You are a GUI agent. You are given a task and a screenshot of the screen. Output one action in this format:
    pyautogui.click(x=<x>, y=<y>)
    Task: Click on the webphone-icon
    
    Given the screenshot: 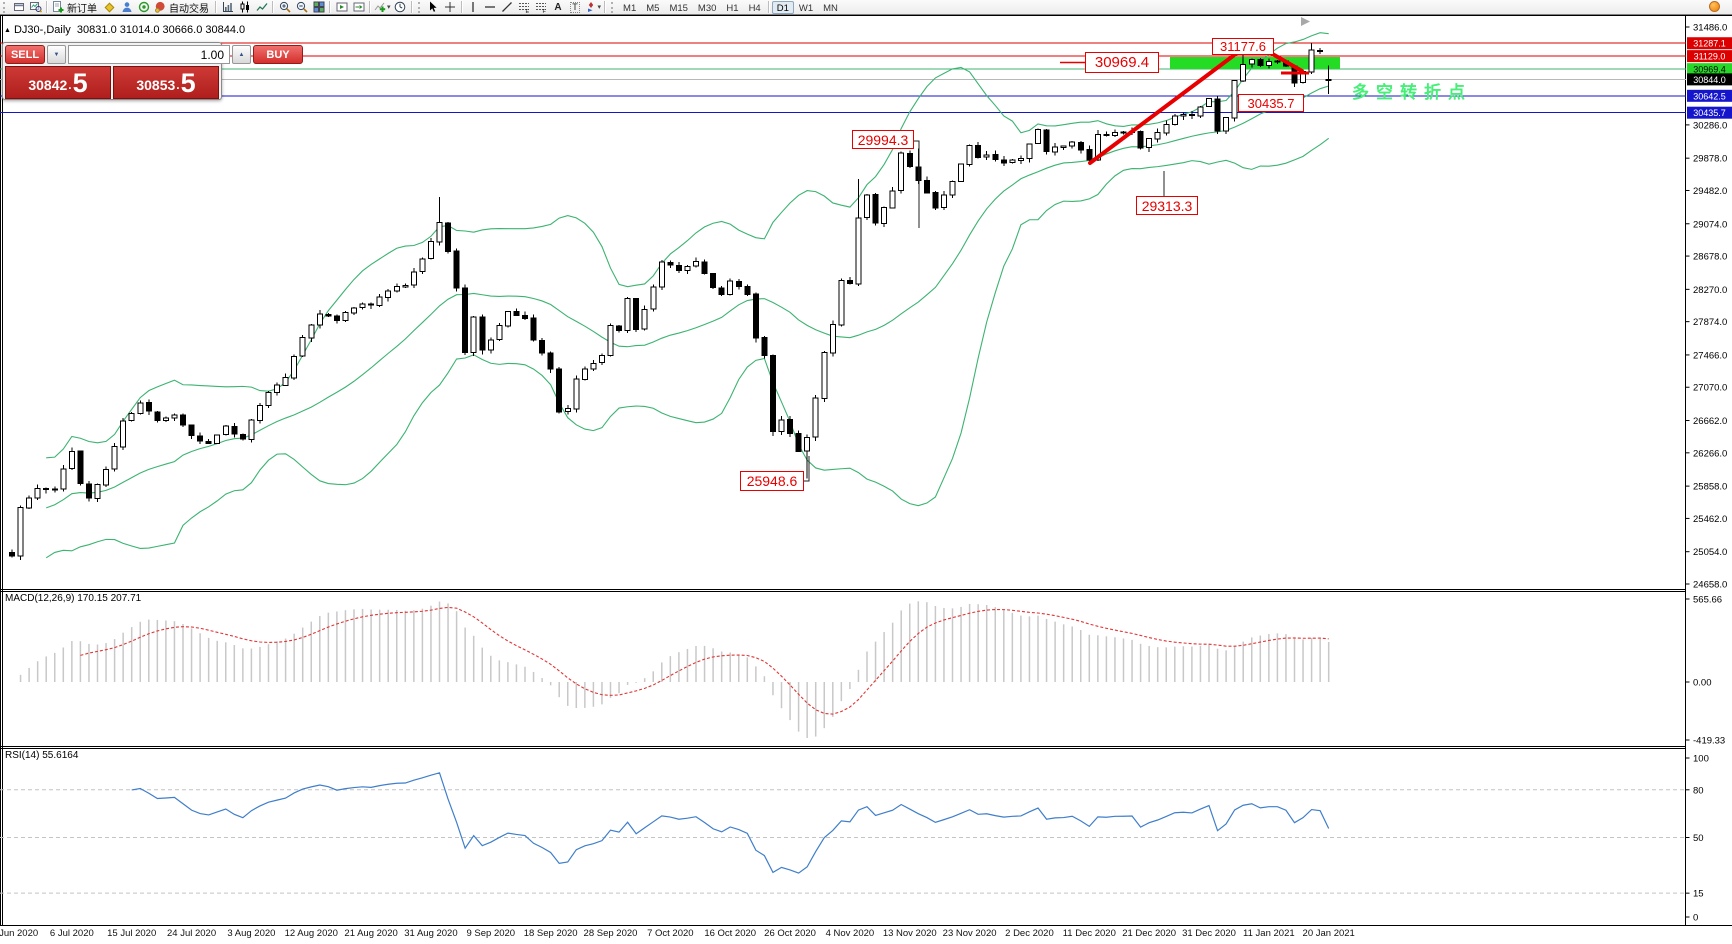 What is the action you would take?
    pyautogui.click(x=143, y=7)
    